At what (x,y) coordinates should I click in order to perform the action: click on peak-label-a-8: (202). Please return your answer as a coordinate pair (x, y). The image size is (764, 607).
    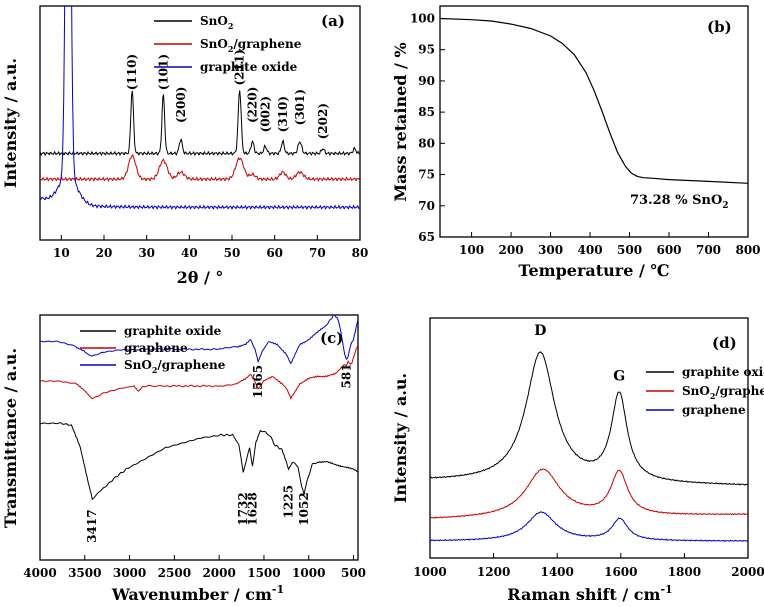
    Looking at the image, I should click on (323, 121).